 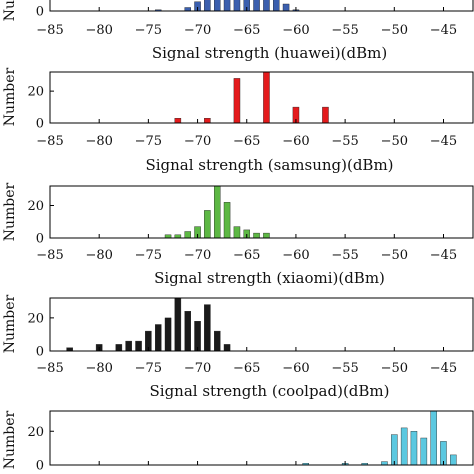 What do you see at coordinates (270, 391) in the screenshot?
I see `x-axis-label: Signal strength (coolpad)(dBm)` at bounding box center [270, 391].